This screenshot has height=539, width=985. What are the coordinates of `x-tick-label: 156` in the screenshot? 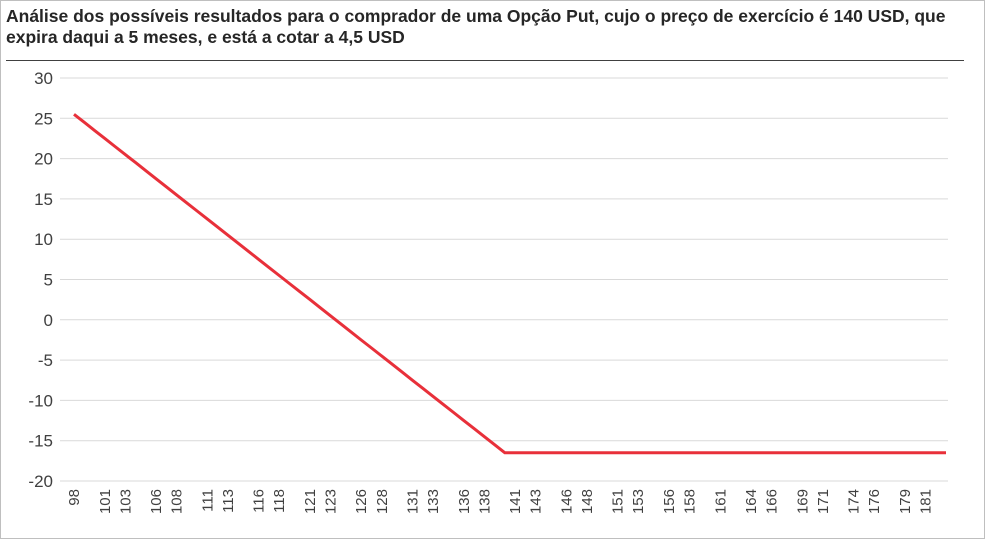 It's located at (669, 501).